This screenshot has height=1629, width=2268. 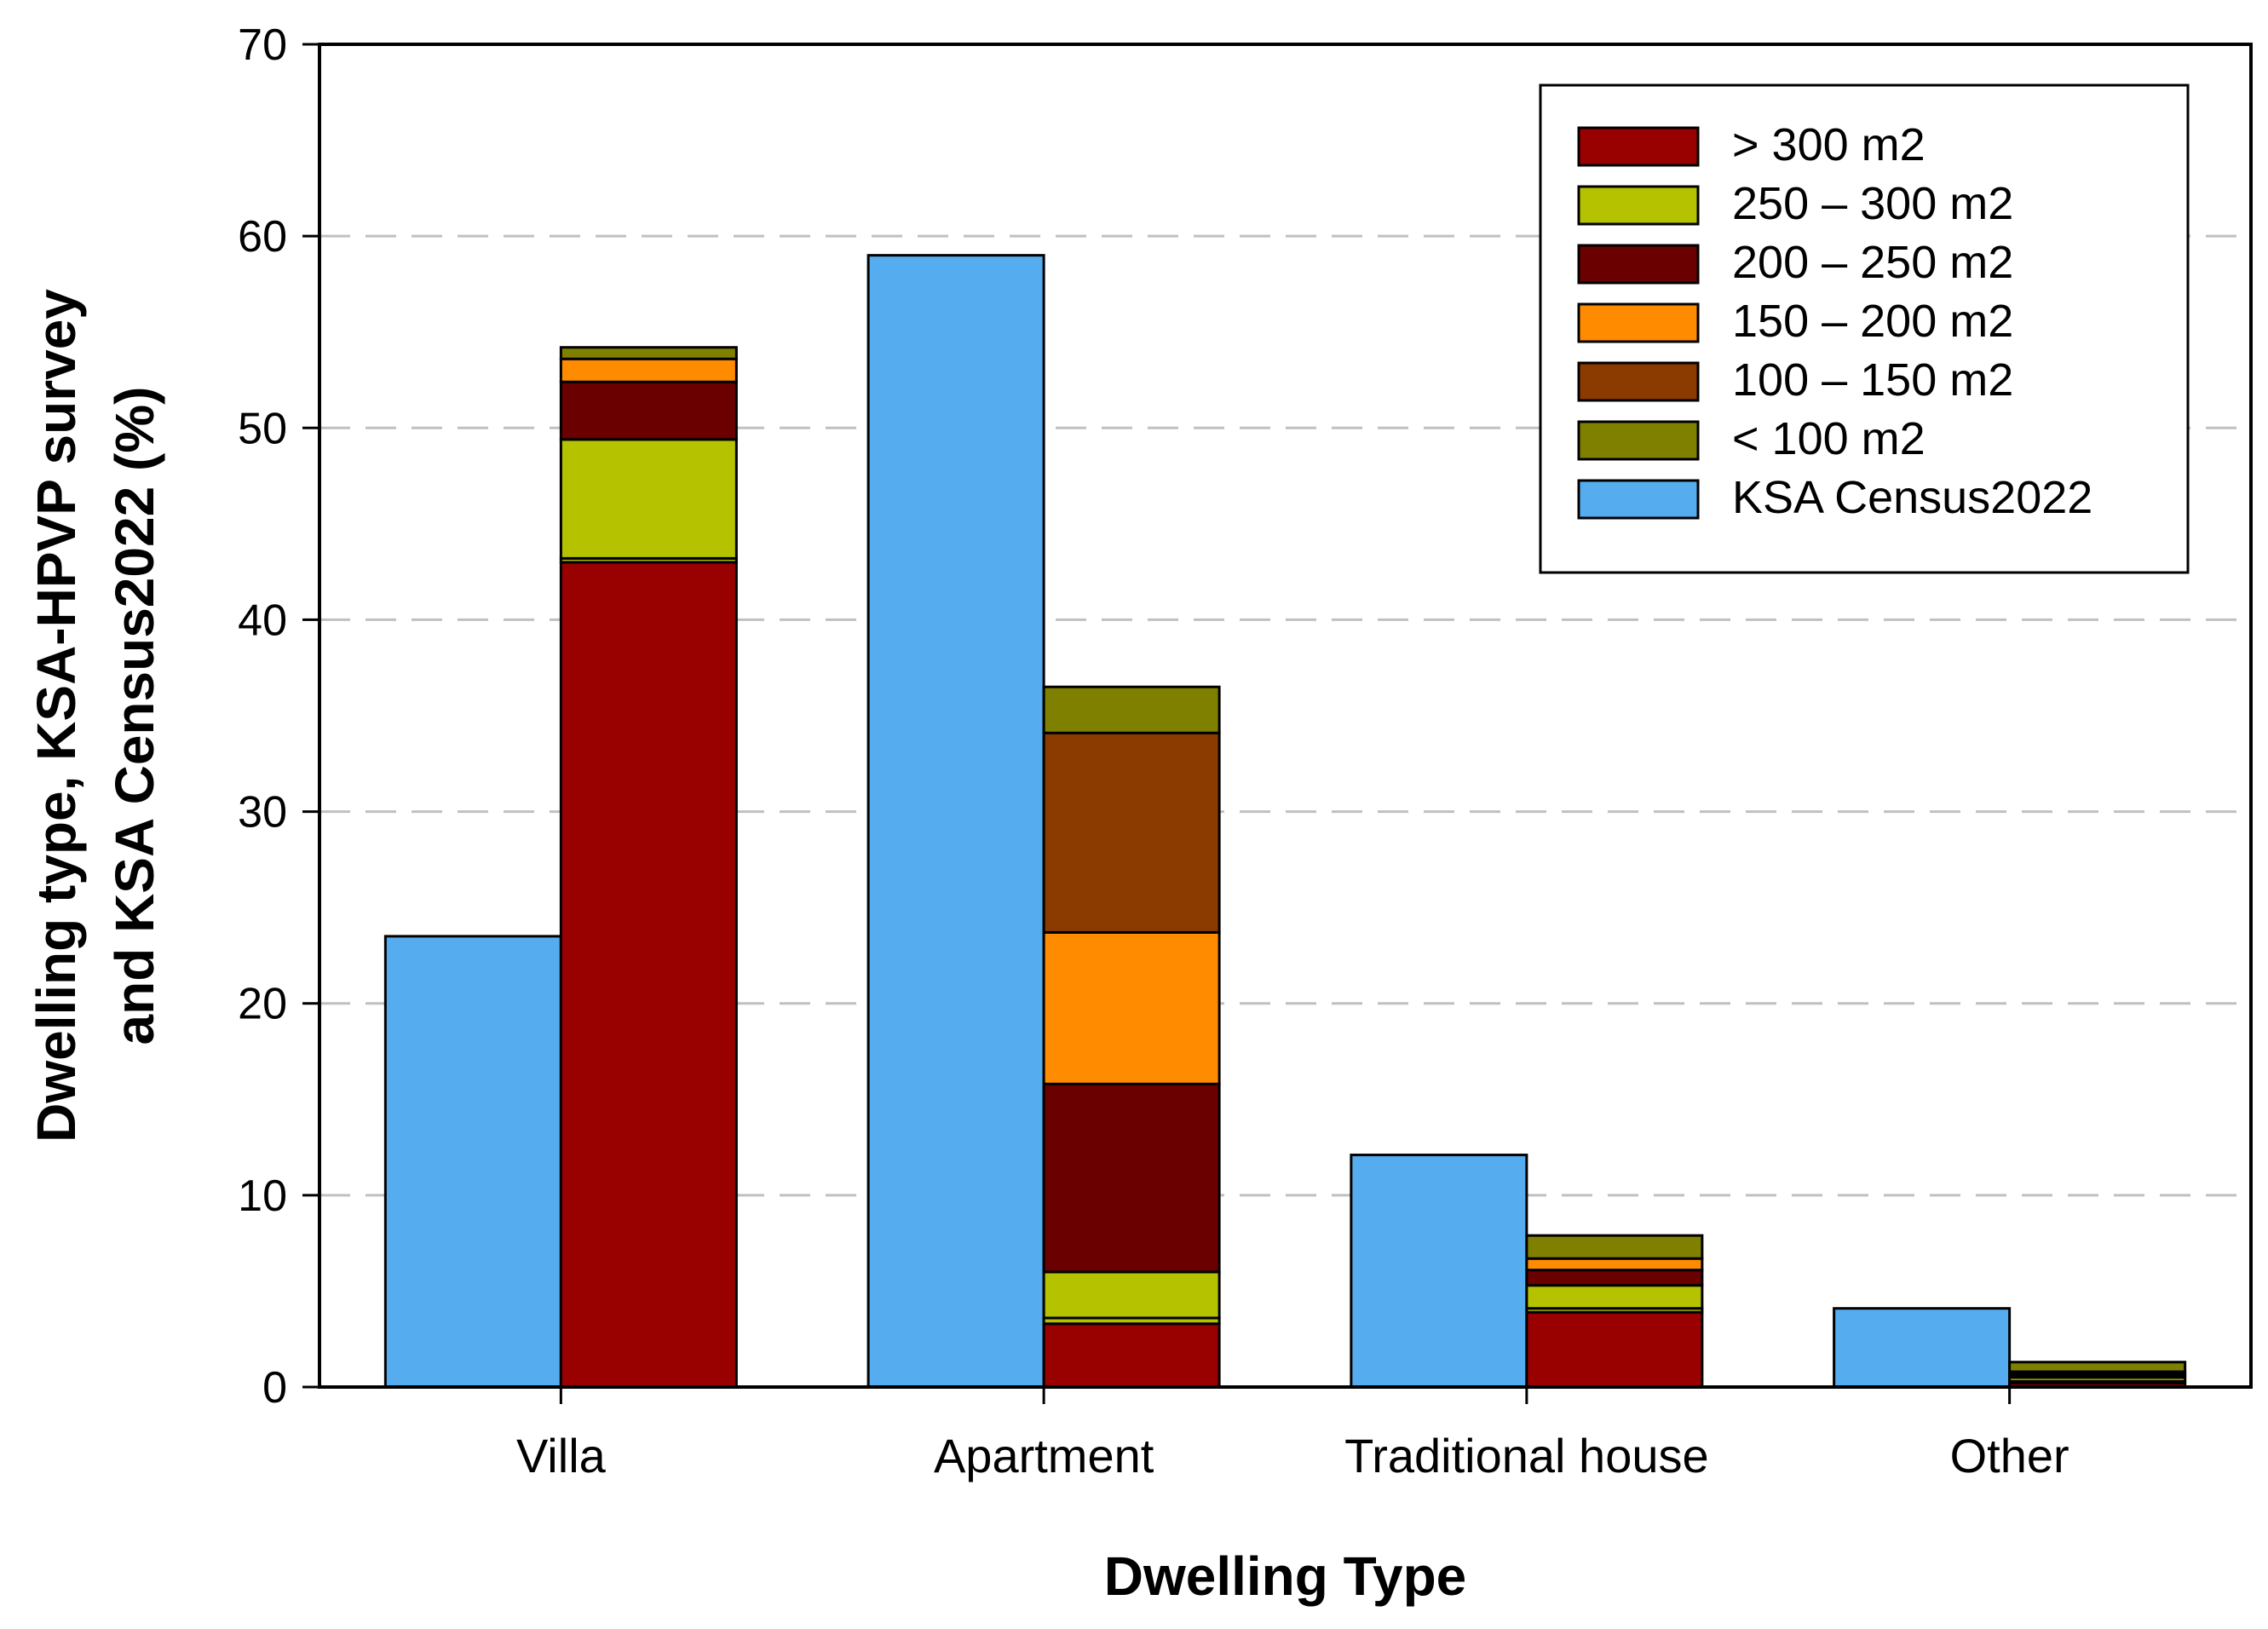 I want to click on y-axis-ticks: 0 10 20 30 40 50 60 70, so click(x=279, y=716).